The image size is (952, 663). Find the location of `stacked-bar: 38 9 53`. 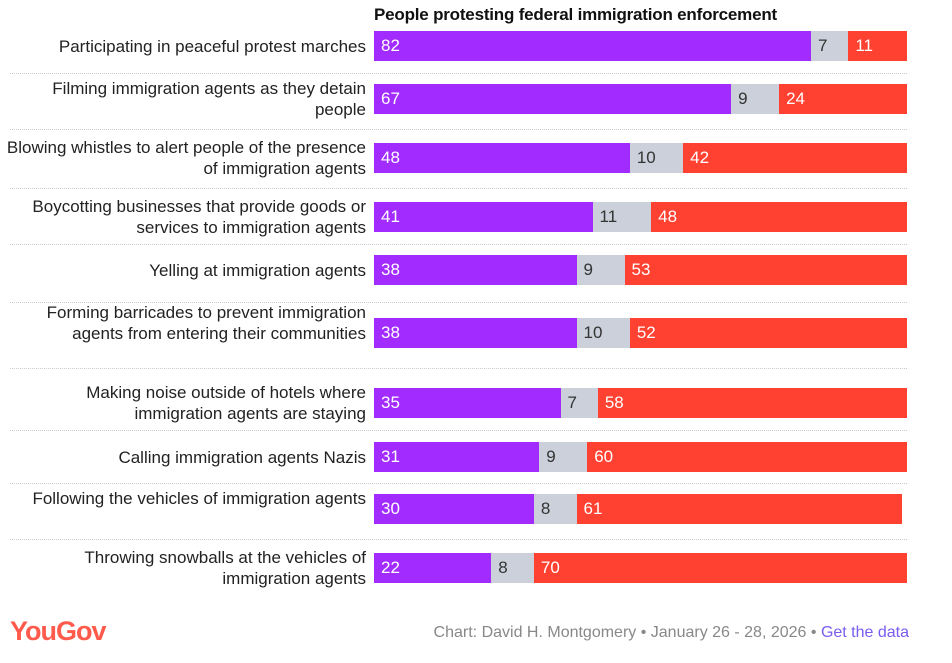

stacked-bar: 38 9 53 is located at coordinates (640, 270).